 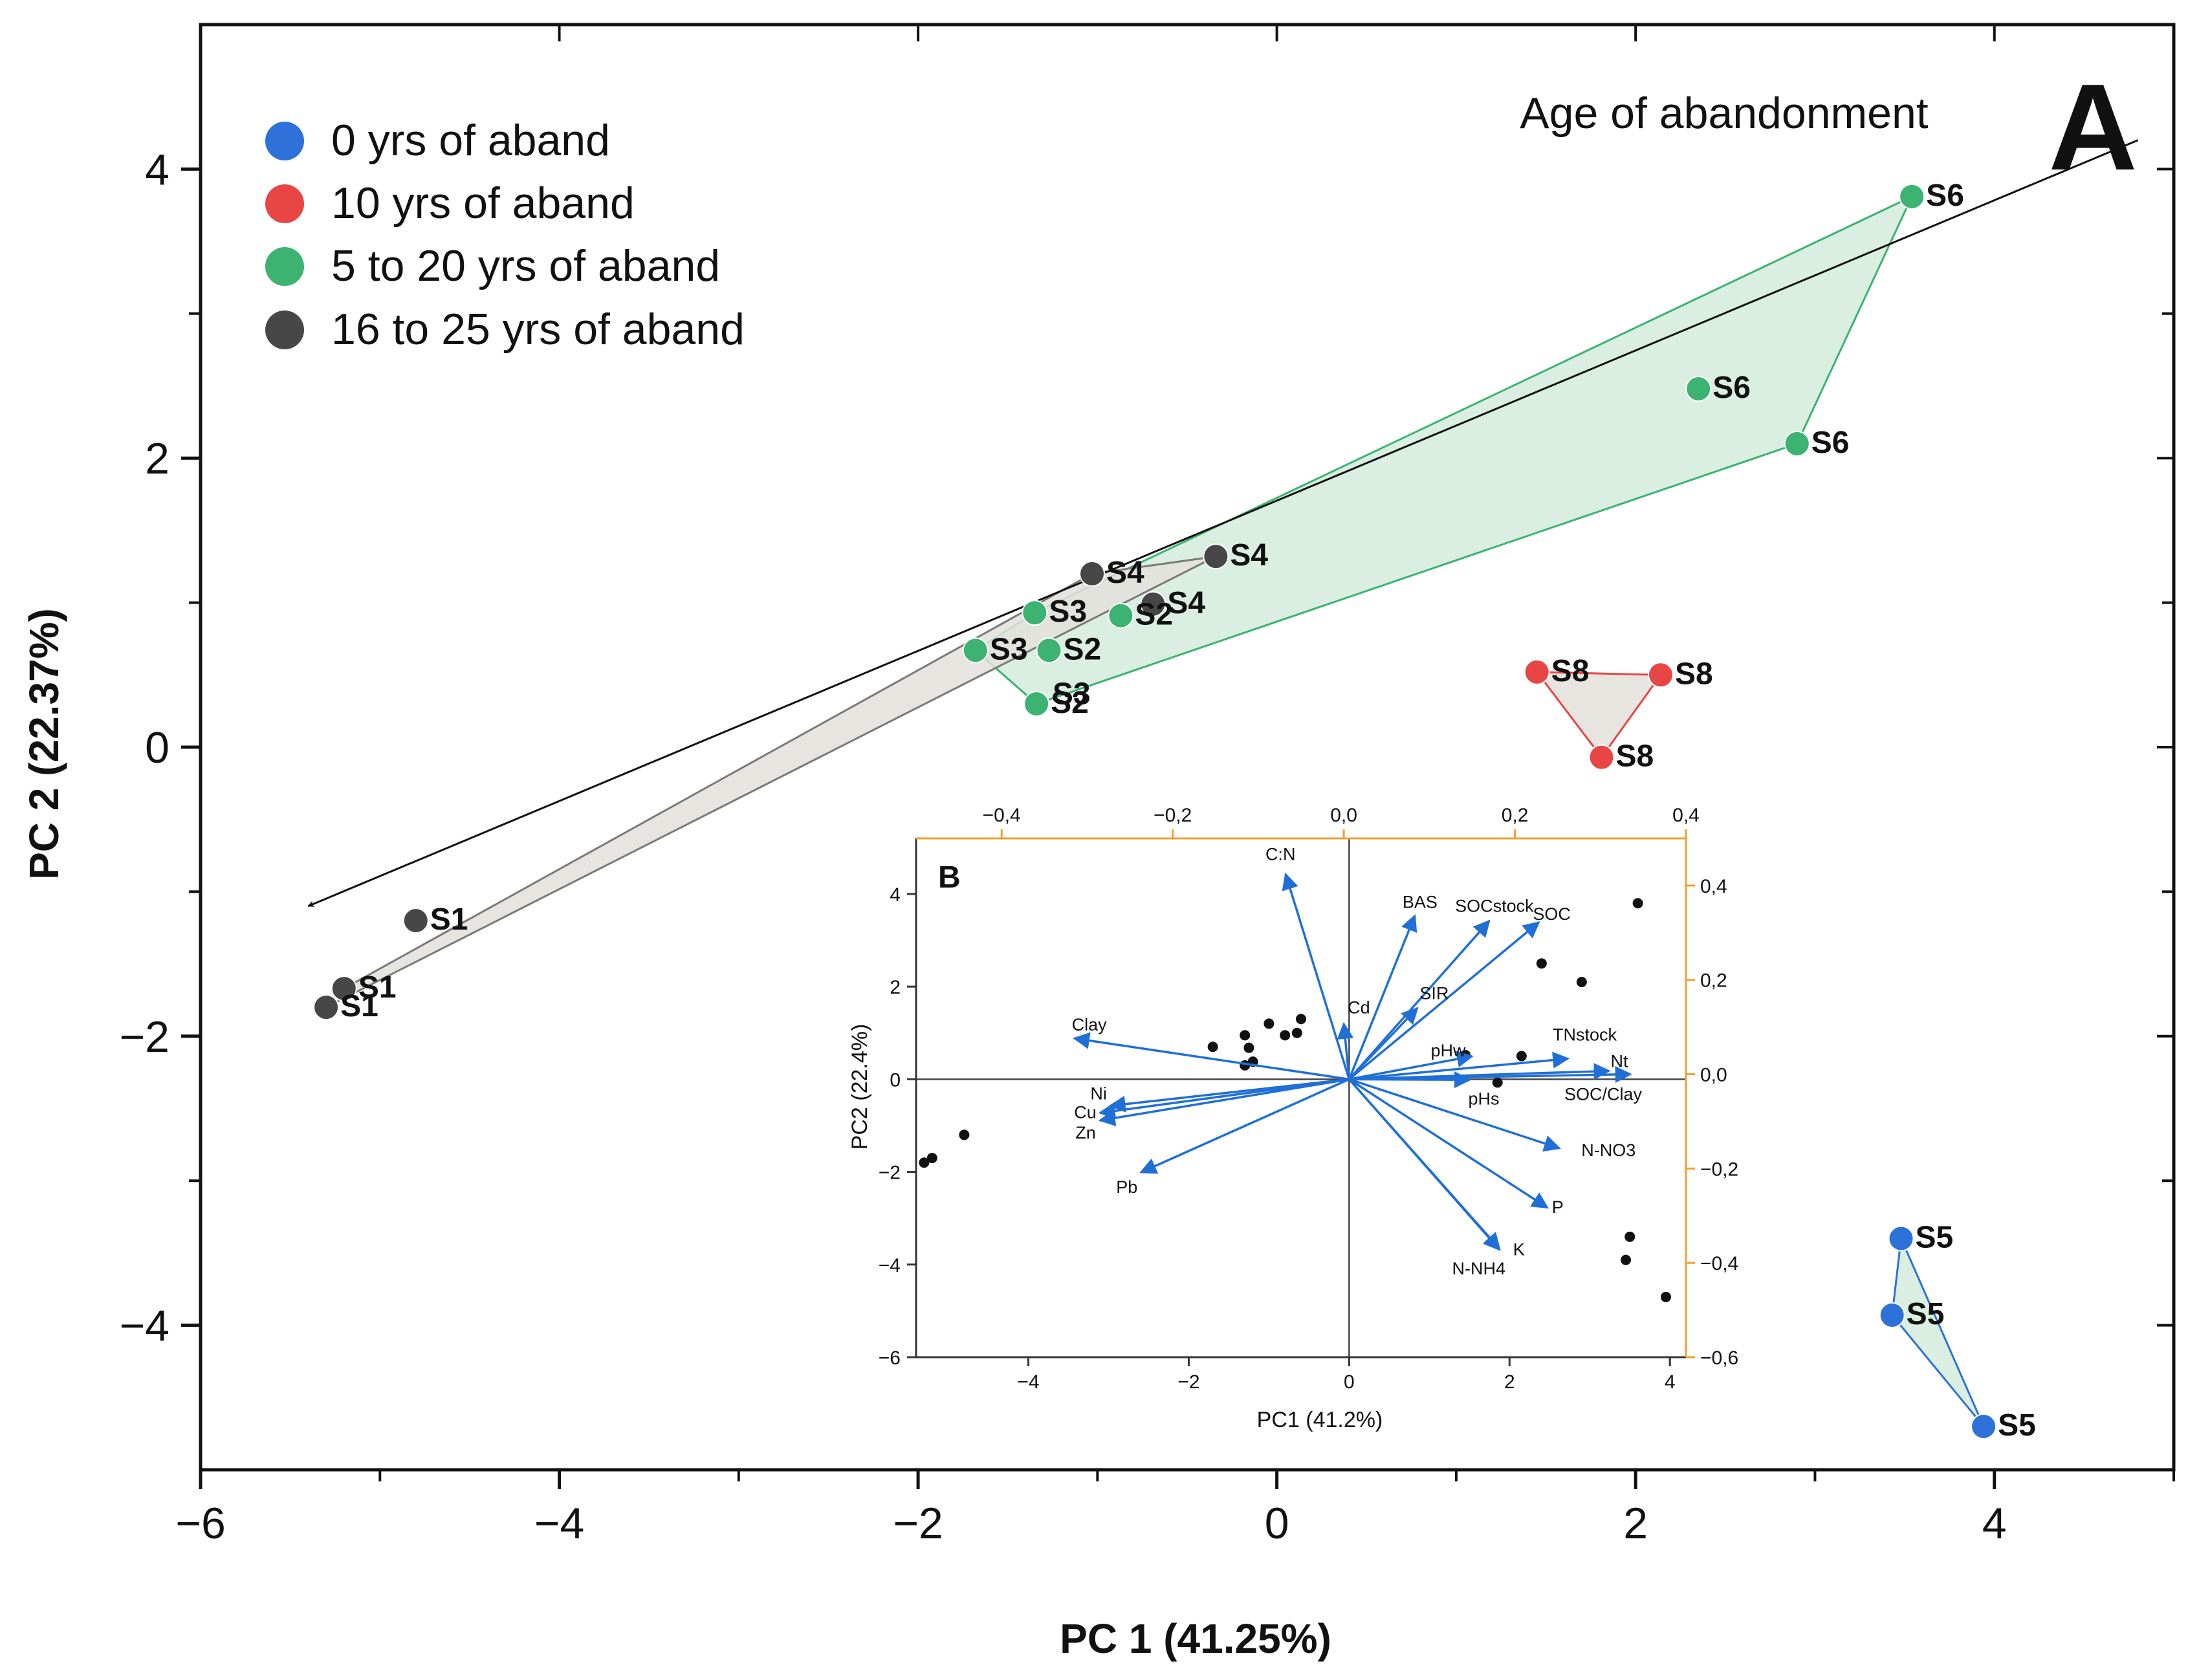 I want to click on legend-marker-0yrs, so click(x=284, y=141).